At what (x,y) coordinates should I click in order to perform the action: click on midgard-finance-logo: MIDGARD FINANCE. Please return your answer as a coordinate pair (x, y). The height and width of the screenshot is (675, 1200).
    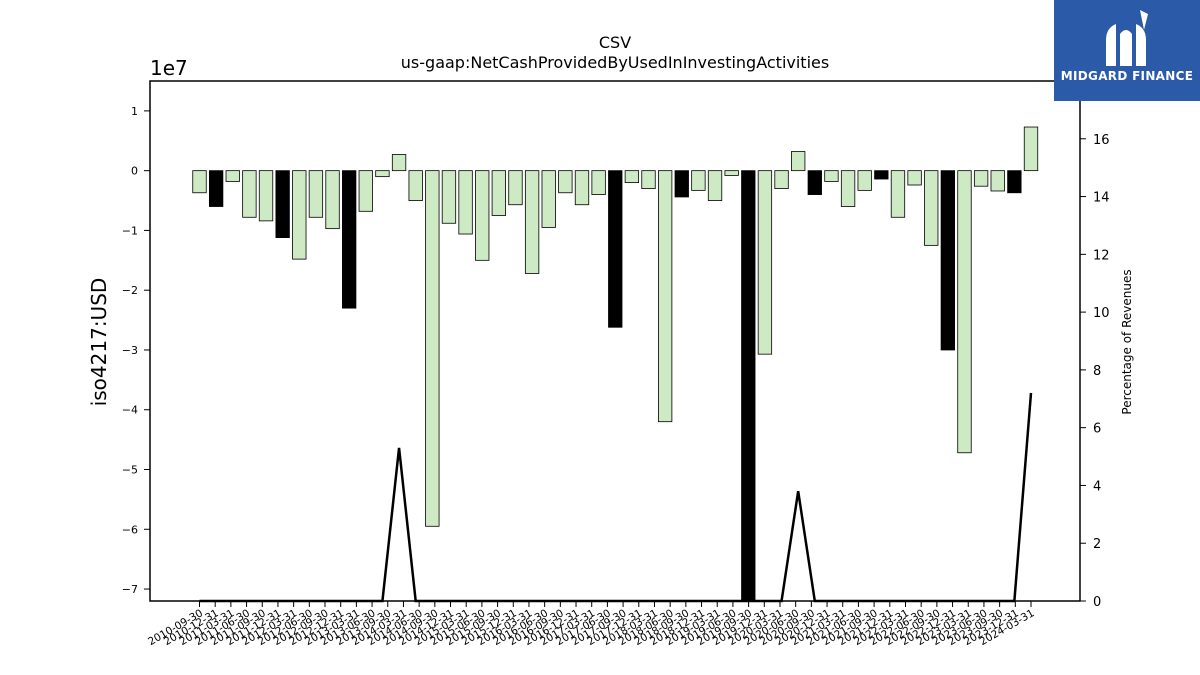
    Looking at the image, I should click on (1127, 50).